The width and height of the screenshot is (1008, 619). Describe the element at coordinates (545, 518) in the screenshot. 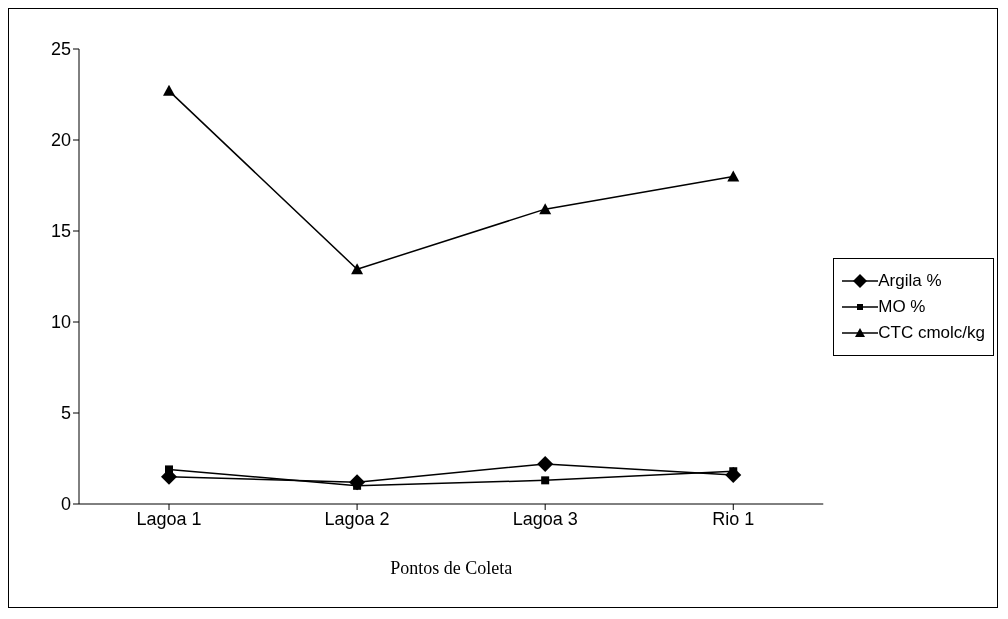

I see `x-tick-label: Lagoa 3` at that location.